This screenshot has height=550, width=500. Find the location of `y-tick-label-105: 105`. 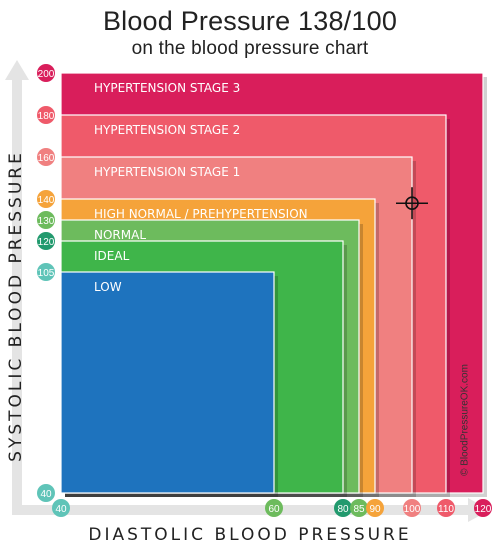

y-tick-label-105: 105 is located at coordinates (46, 273).